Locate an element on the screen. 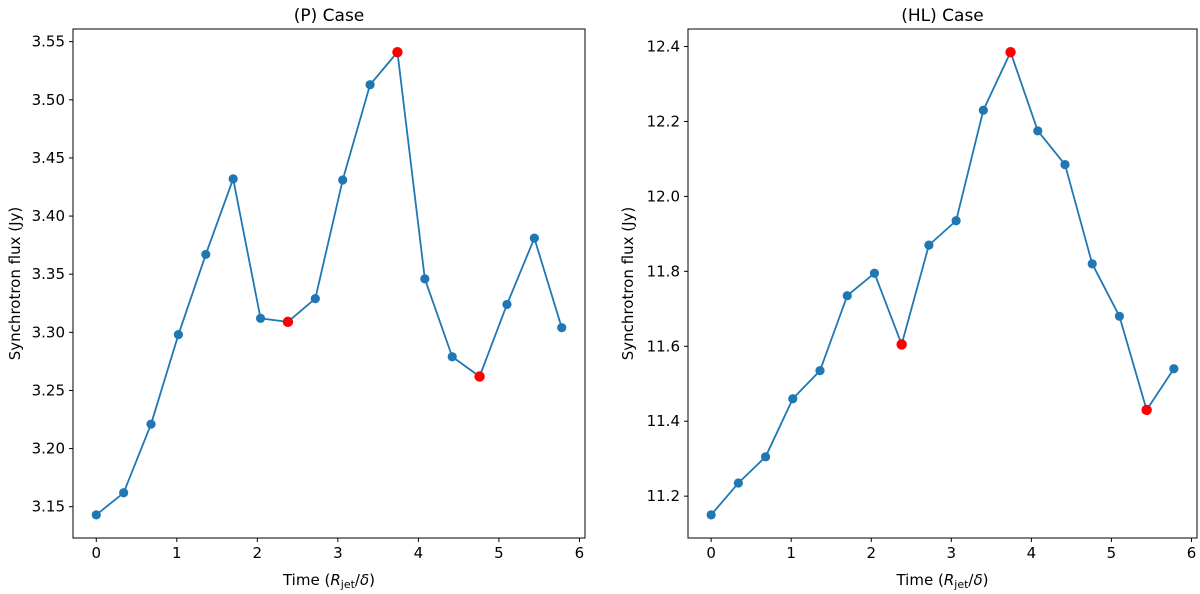 The width and height of the screenshot is (1200, 594). y-tick-label: 12.2 is located at coordinates (663, 121).